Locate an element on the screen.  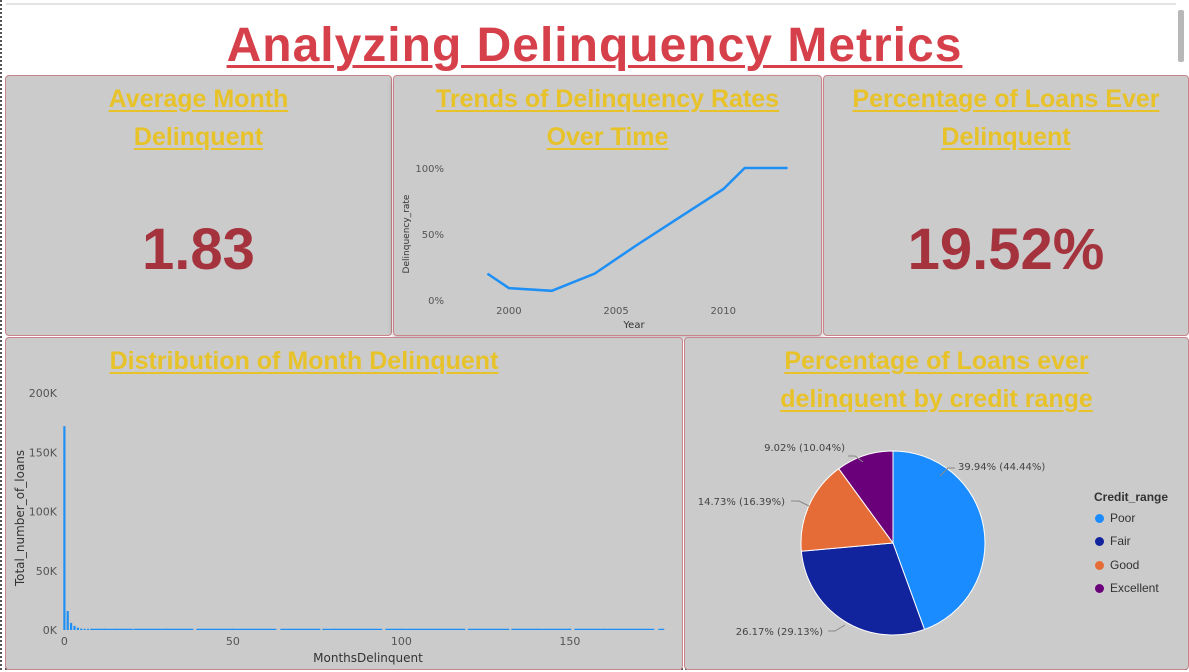
legend-label-fair: Fair is located at coordinates (1120, 541).